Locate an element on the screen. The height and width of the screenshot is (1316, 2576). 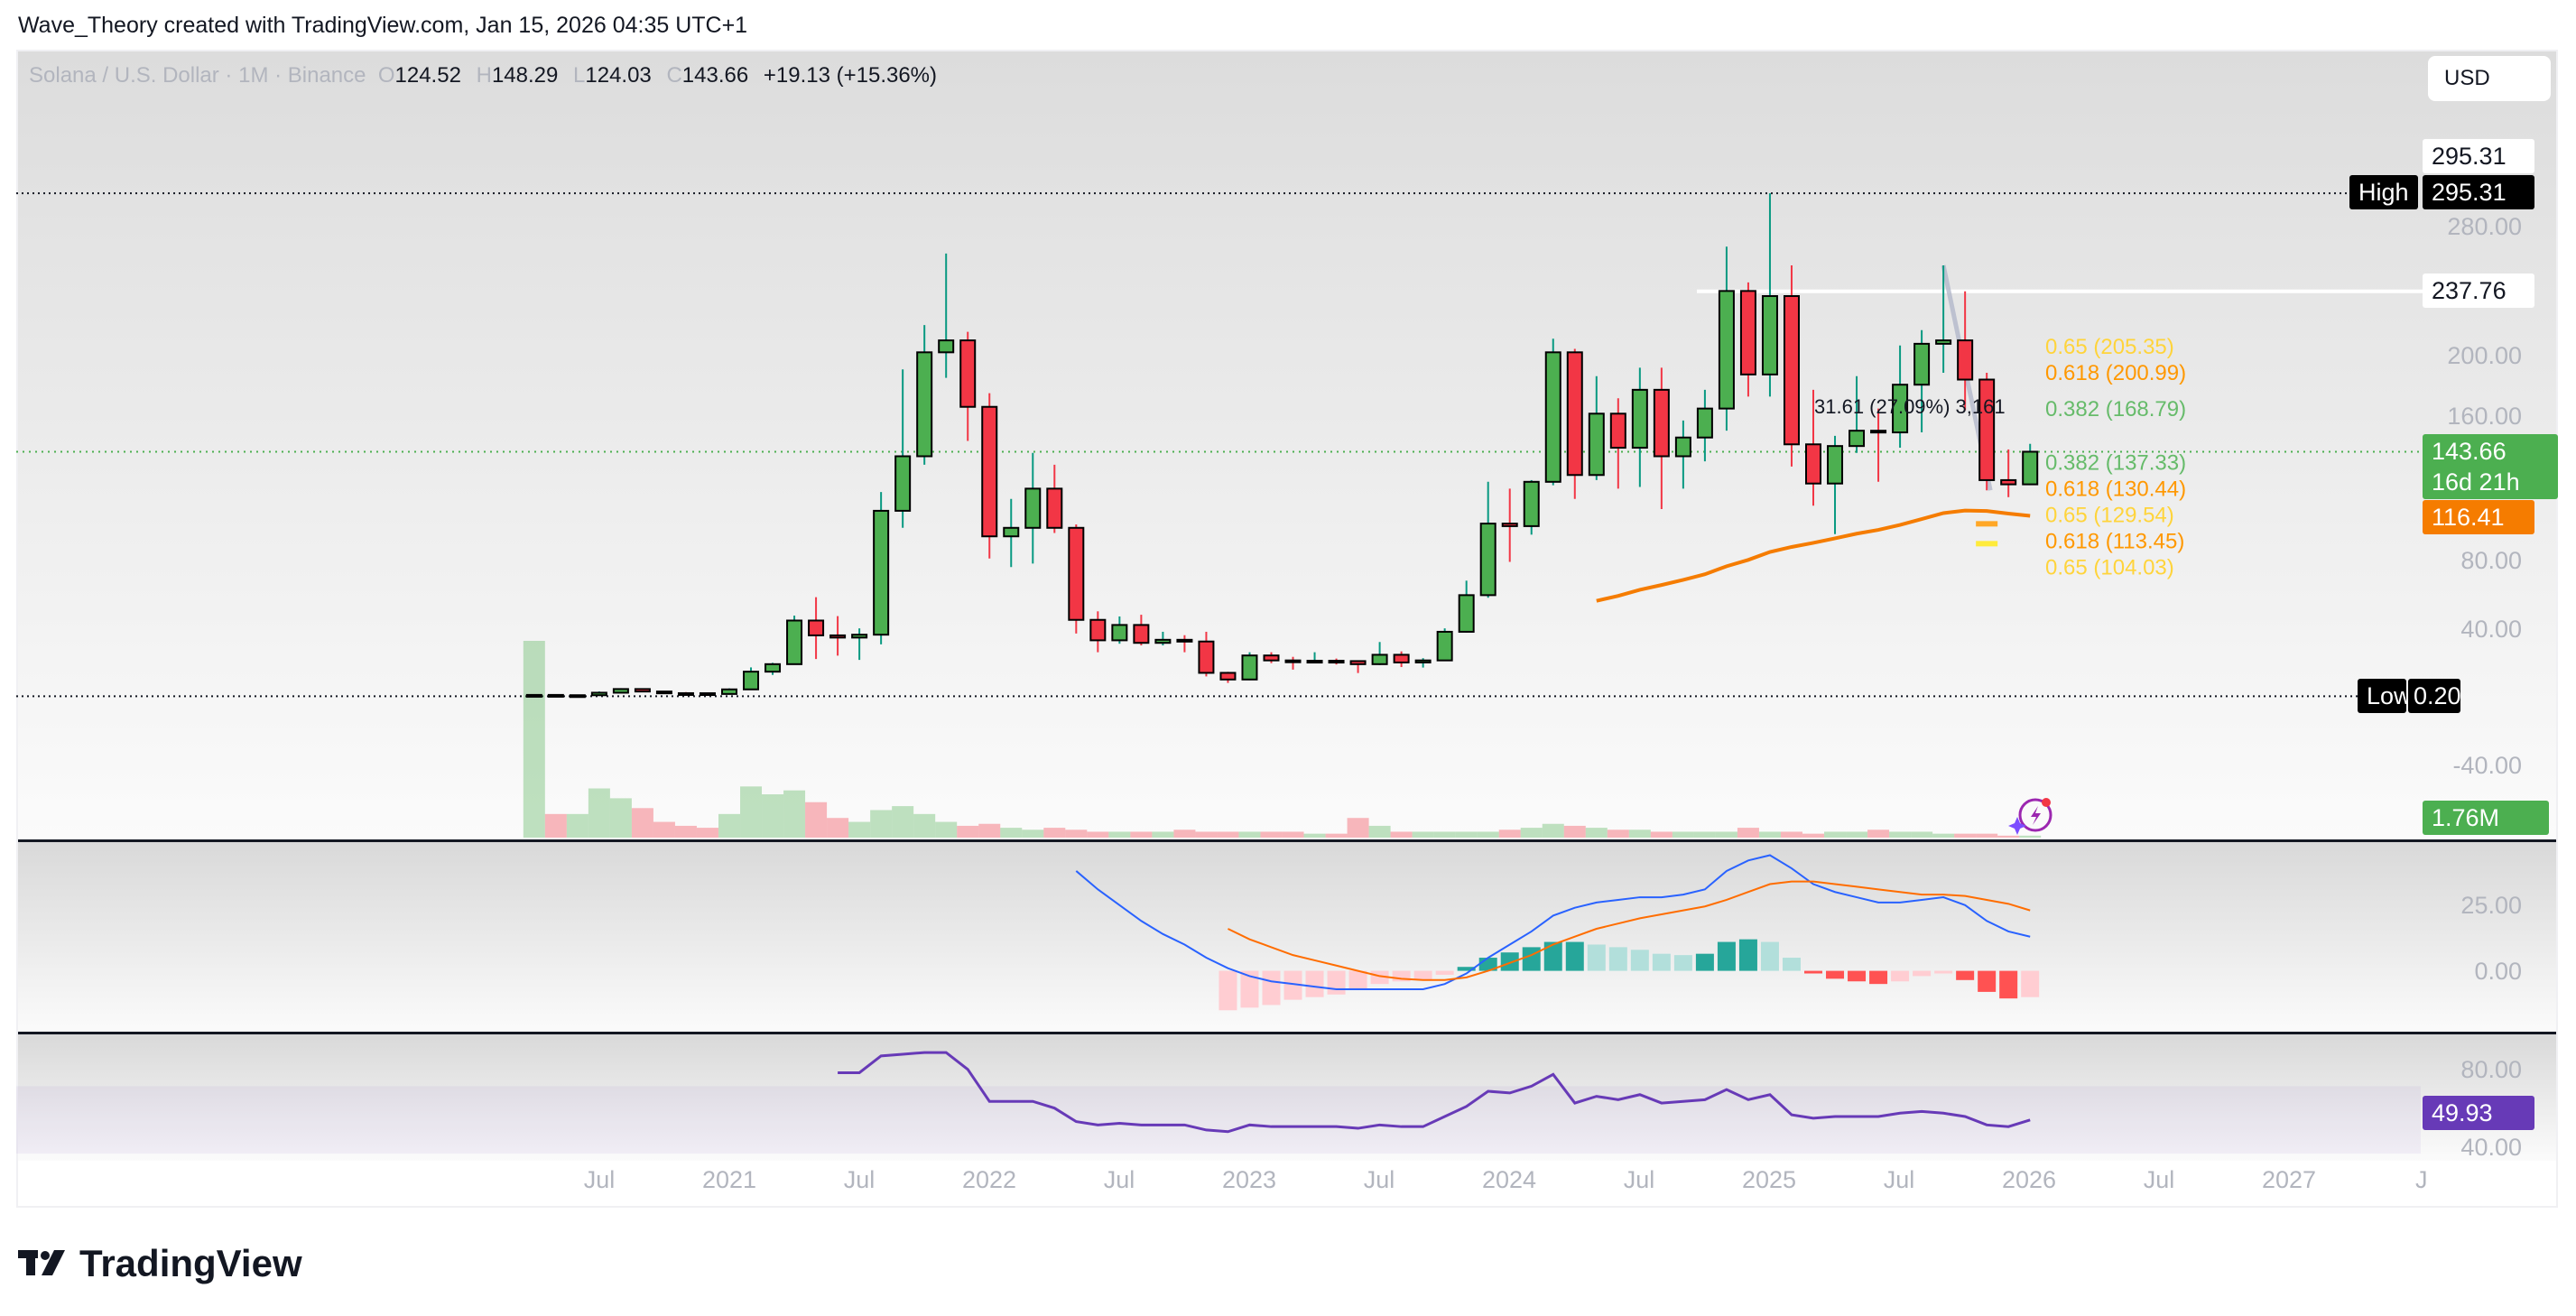
currency-button: USD is located at coordinates (2490, 78).